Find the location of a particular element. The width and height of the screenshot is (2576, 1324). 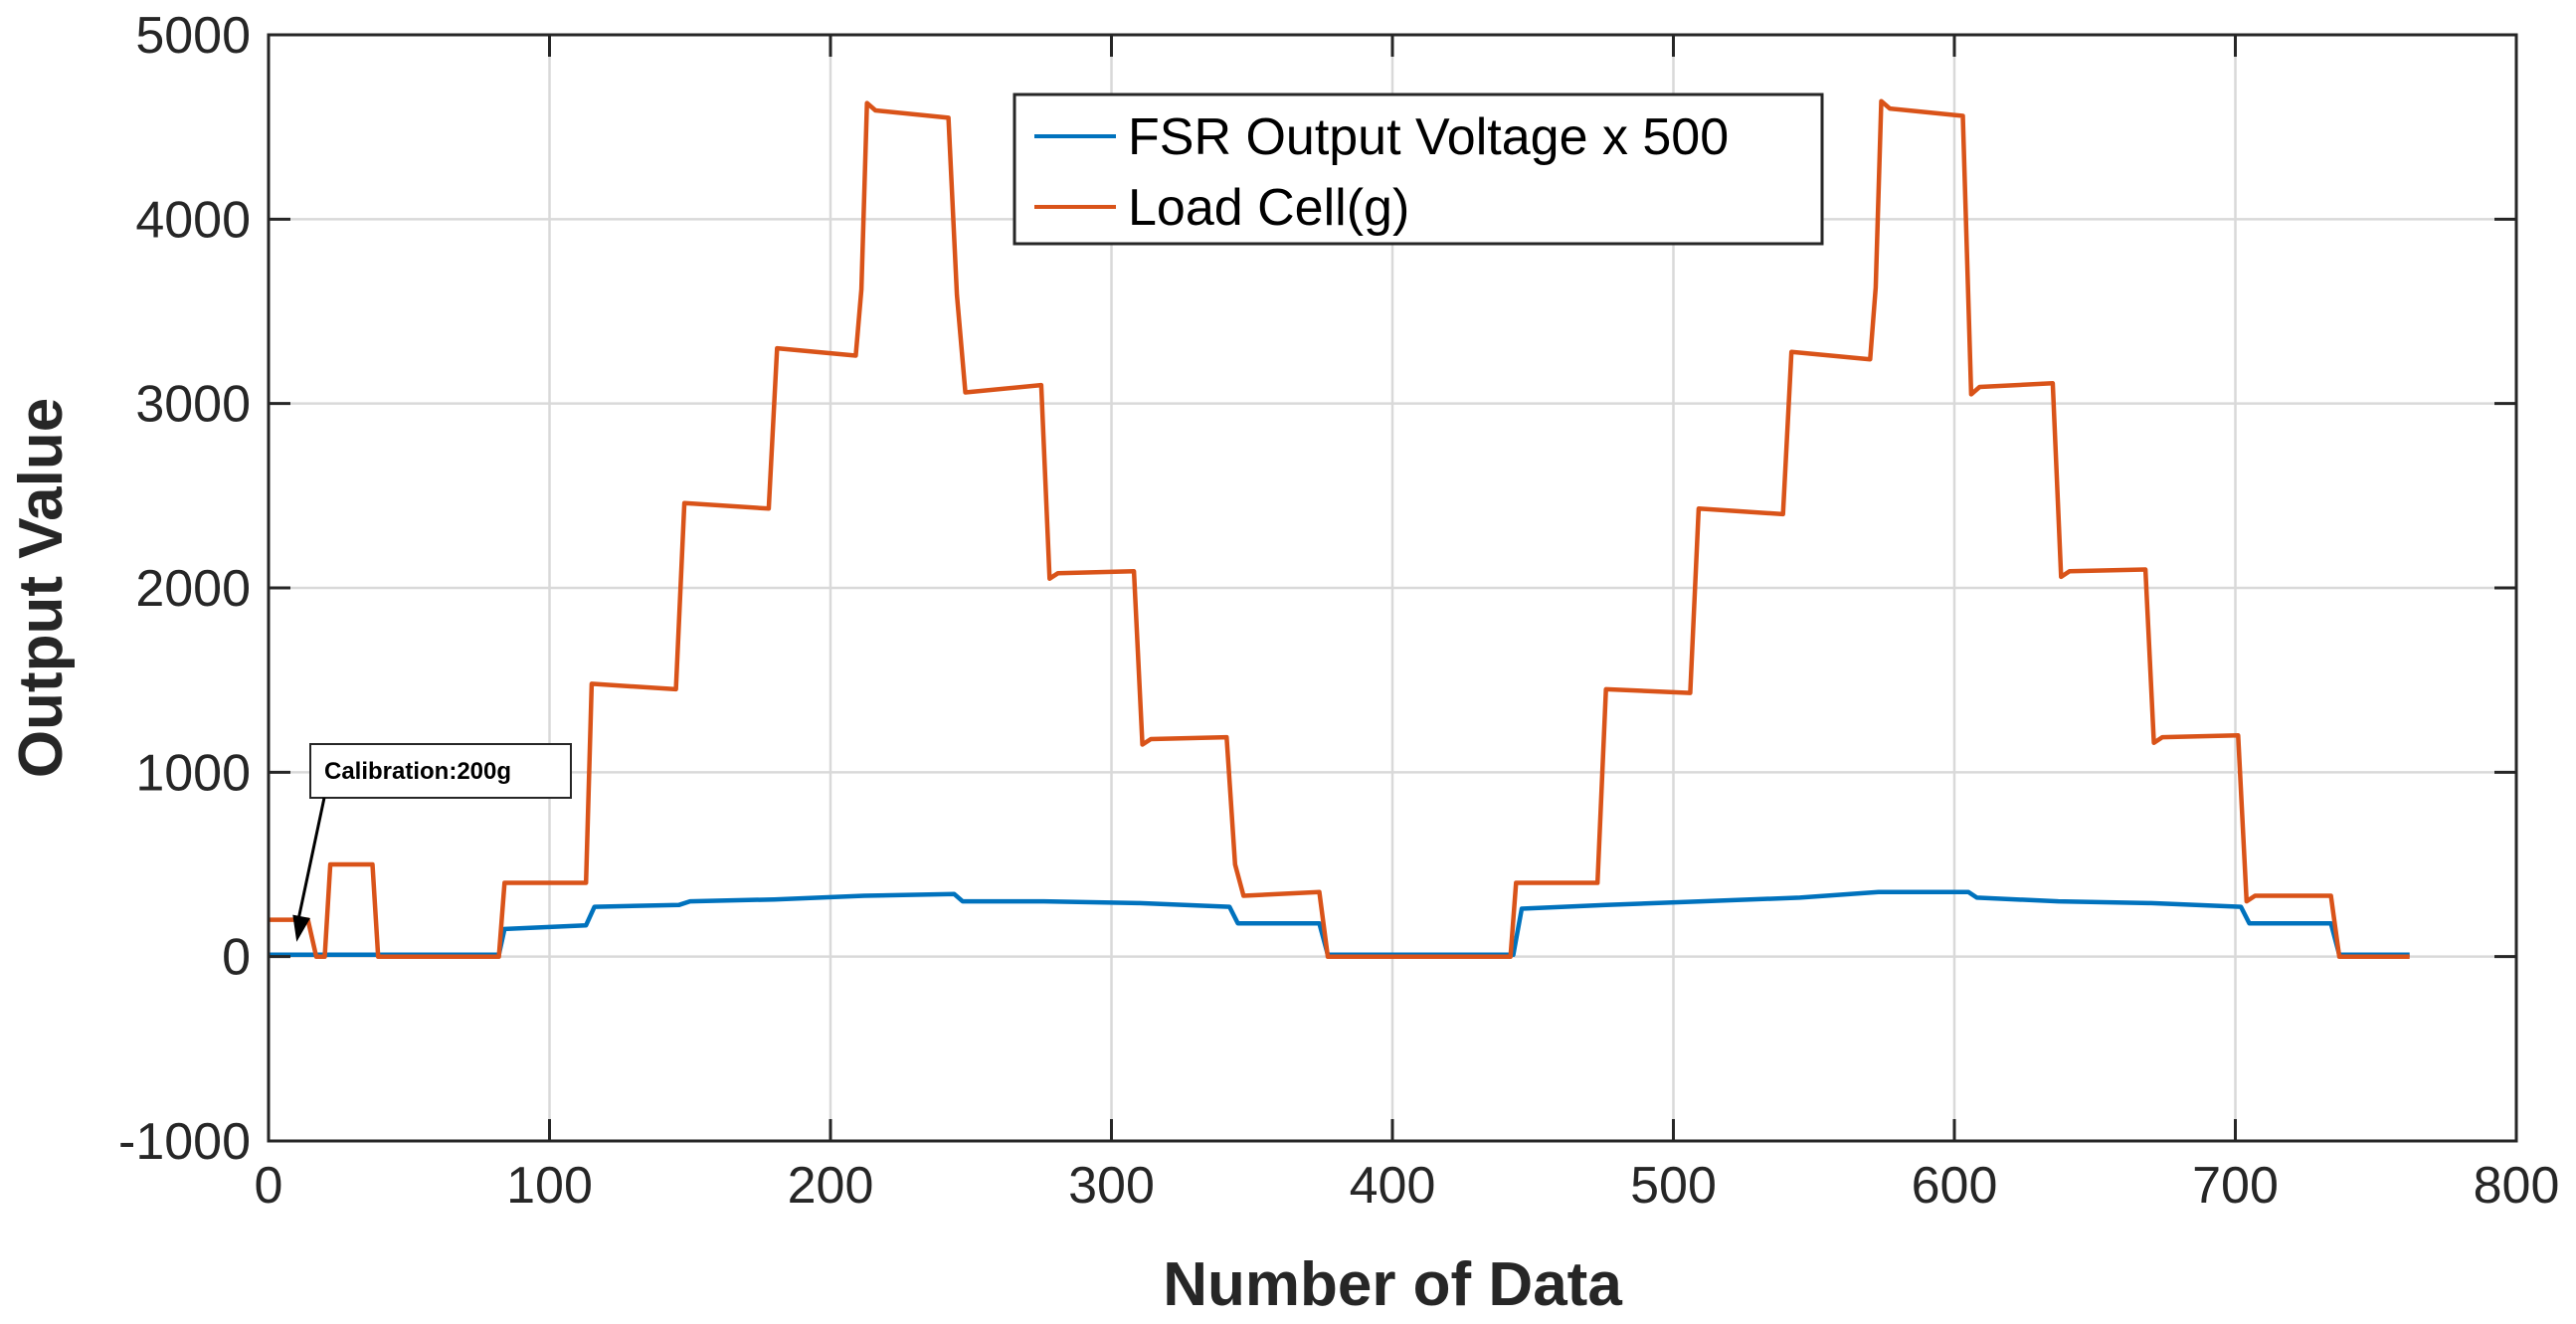

x-tick-label: 200 is located at coordinates (831, 1186).